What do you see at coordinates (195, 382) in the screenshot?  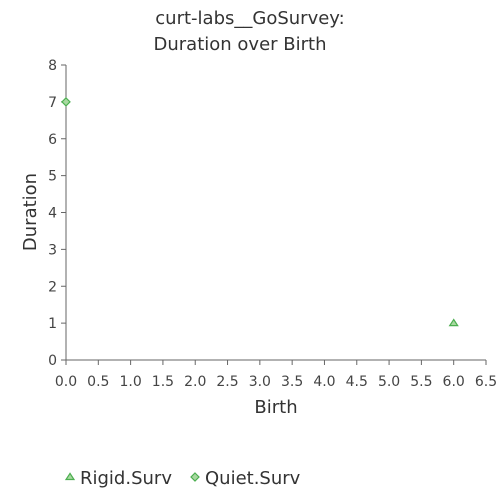 I see `x-tick-label: 2.0` at bounding box center [195, 382].